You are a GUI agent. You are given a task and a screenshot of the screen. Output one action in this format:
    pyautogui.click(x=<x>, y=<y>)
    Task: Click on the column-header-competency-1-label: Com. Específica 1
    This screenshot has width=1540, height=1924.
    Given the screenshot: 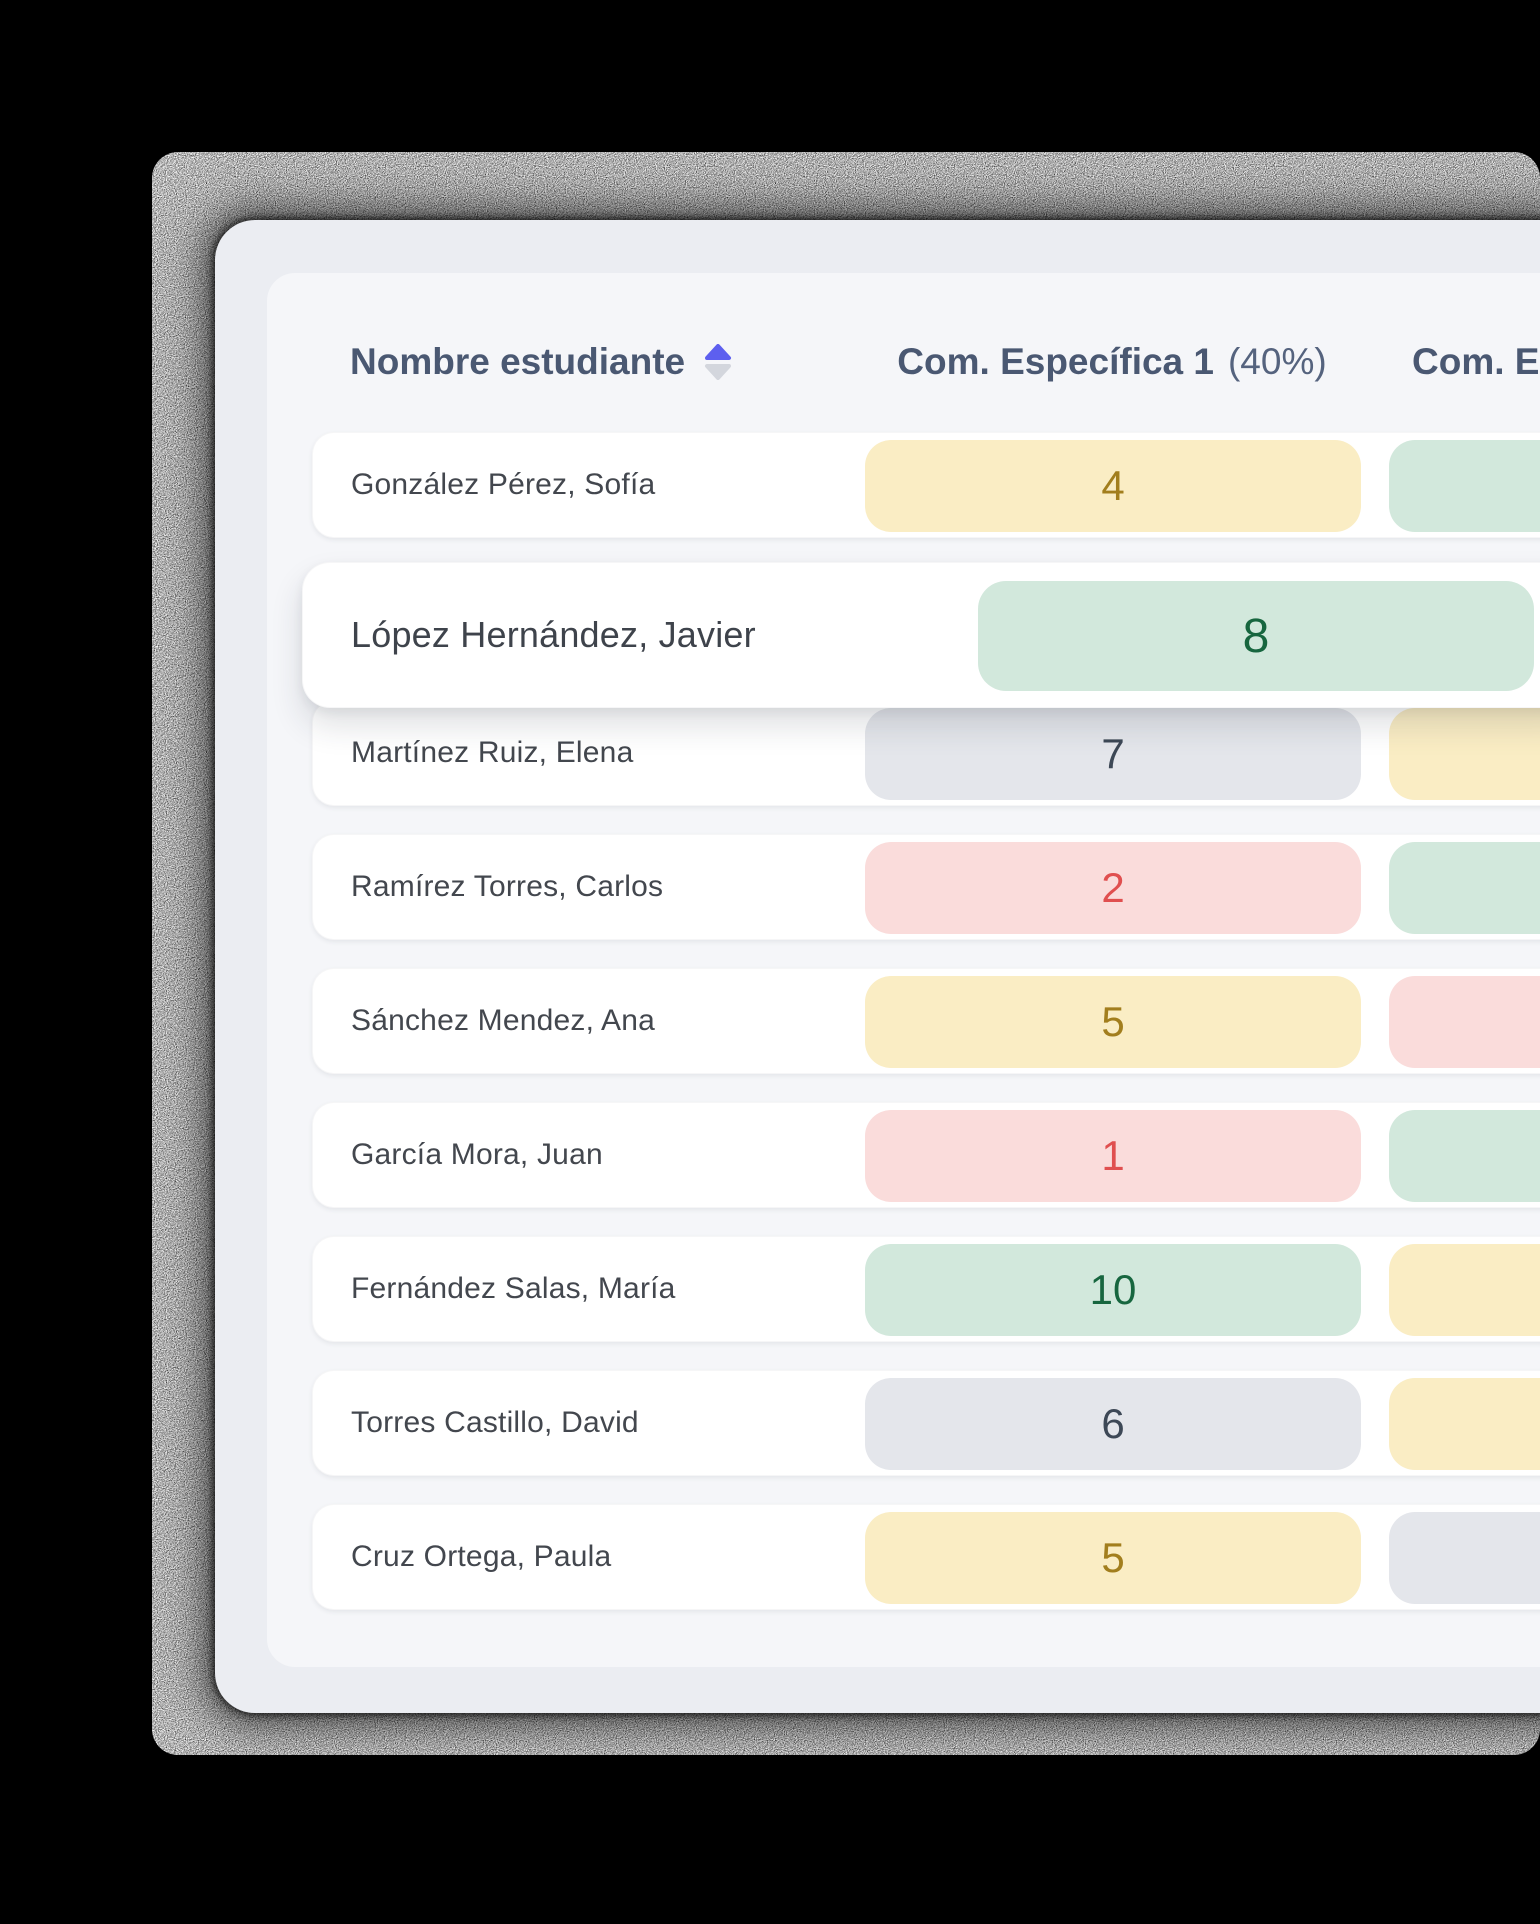 What is the action you would take?
    pyautogui.click(x=1055, y=361)
    